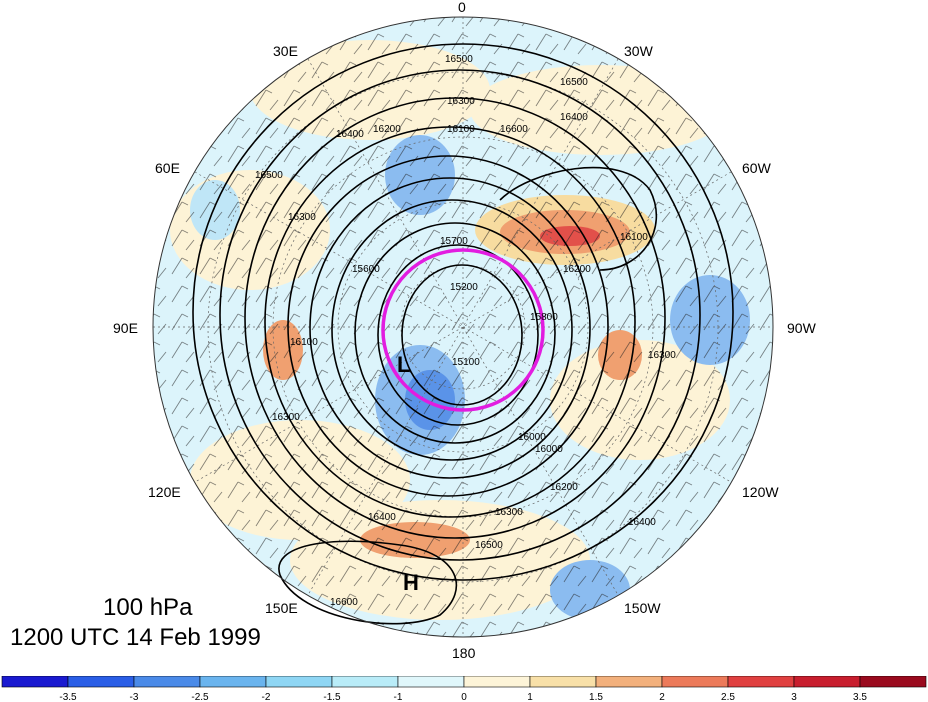 This screenshot has height=702, width=928. Describe the element at coordinates (596, 697) in the screenshot. I see `colorbar-tick-label: 1.5` at that location.